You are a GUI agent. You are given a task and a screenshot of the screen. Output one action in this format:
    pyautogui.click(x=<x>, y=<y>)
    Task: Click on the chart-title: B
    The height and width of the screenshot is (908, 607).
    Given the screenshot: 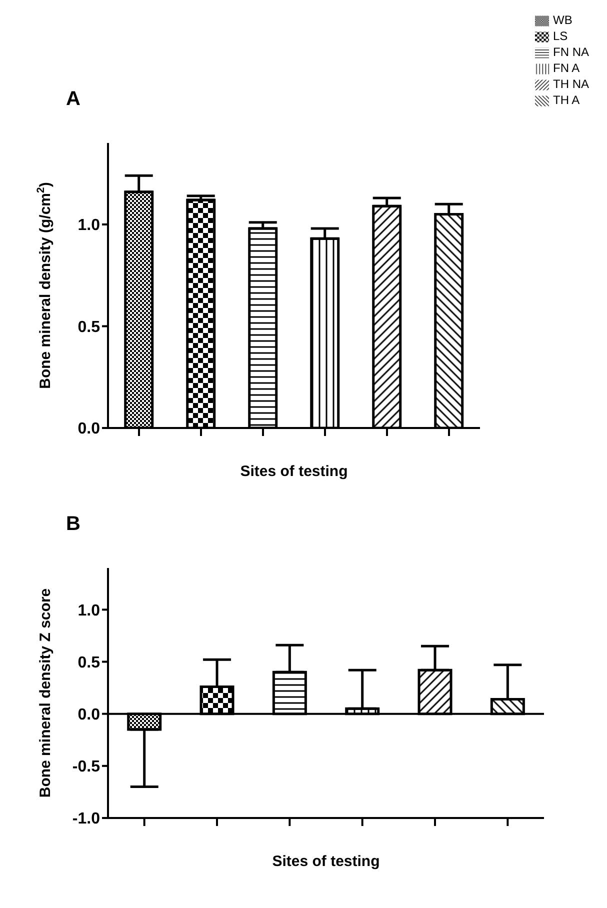 What is the action you would take?
    pyautogui.click(x=73, y=524)
    